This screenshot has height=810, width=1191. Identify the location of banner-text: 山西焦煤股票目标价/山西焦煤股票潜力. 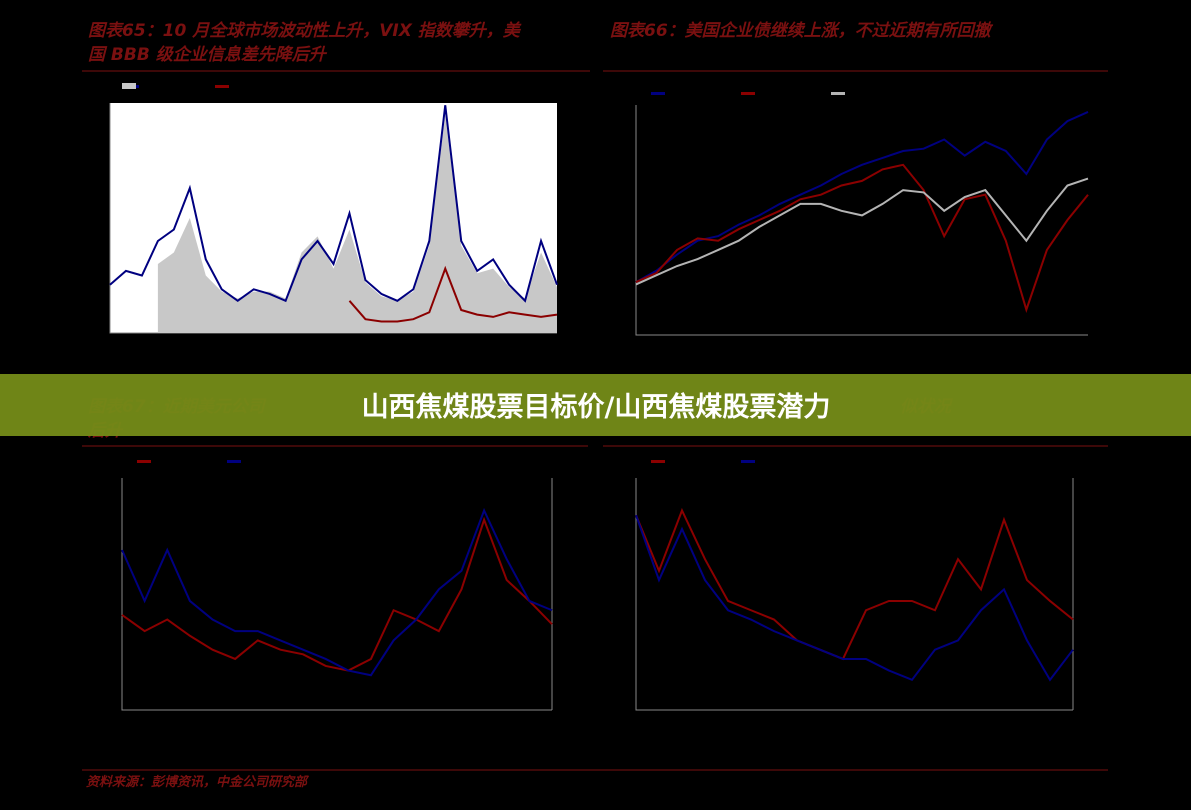
(596, 407).